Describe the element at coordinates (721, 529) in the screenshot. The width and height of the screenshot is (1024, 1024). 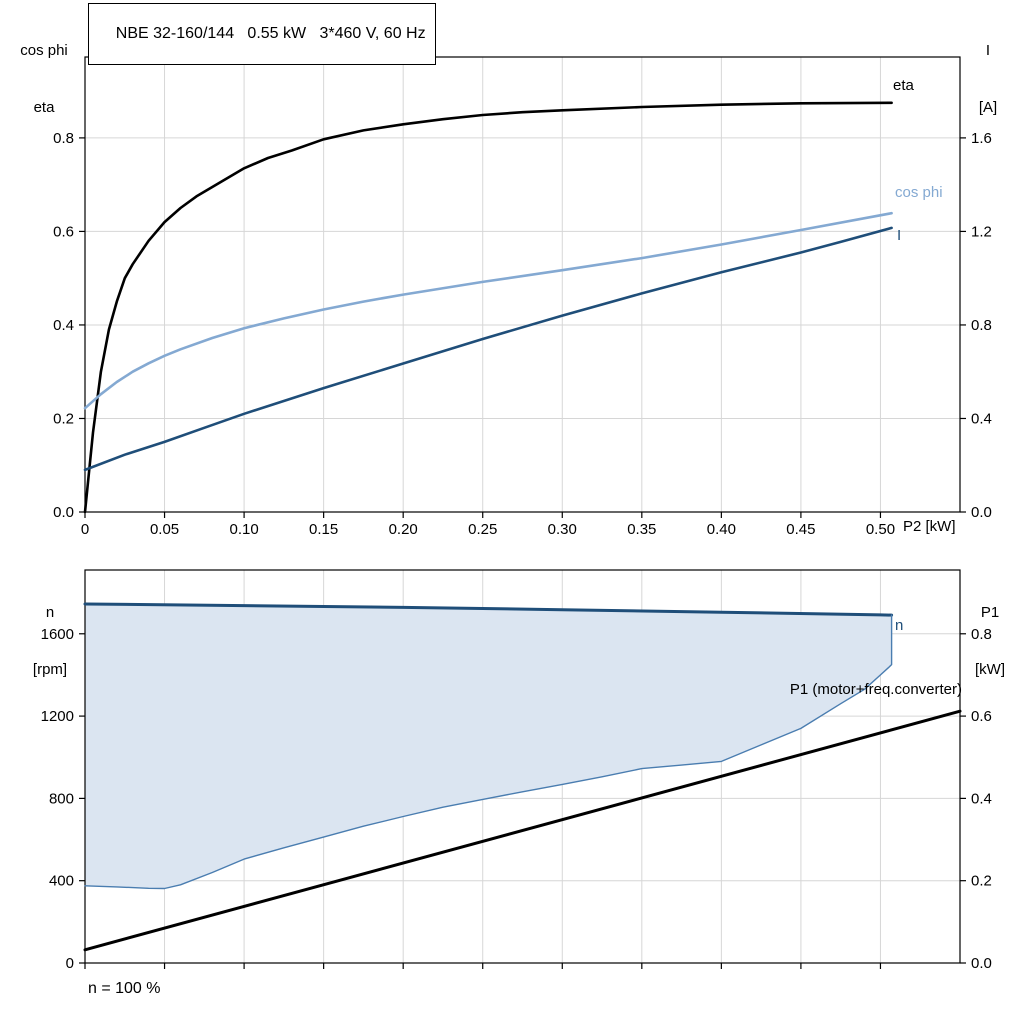
I see `x-tick-label: 0.40` at that location.